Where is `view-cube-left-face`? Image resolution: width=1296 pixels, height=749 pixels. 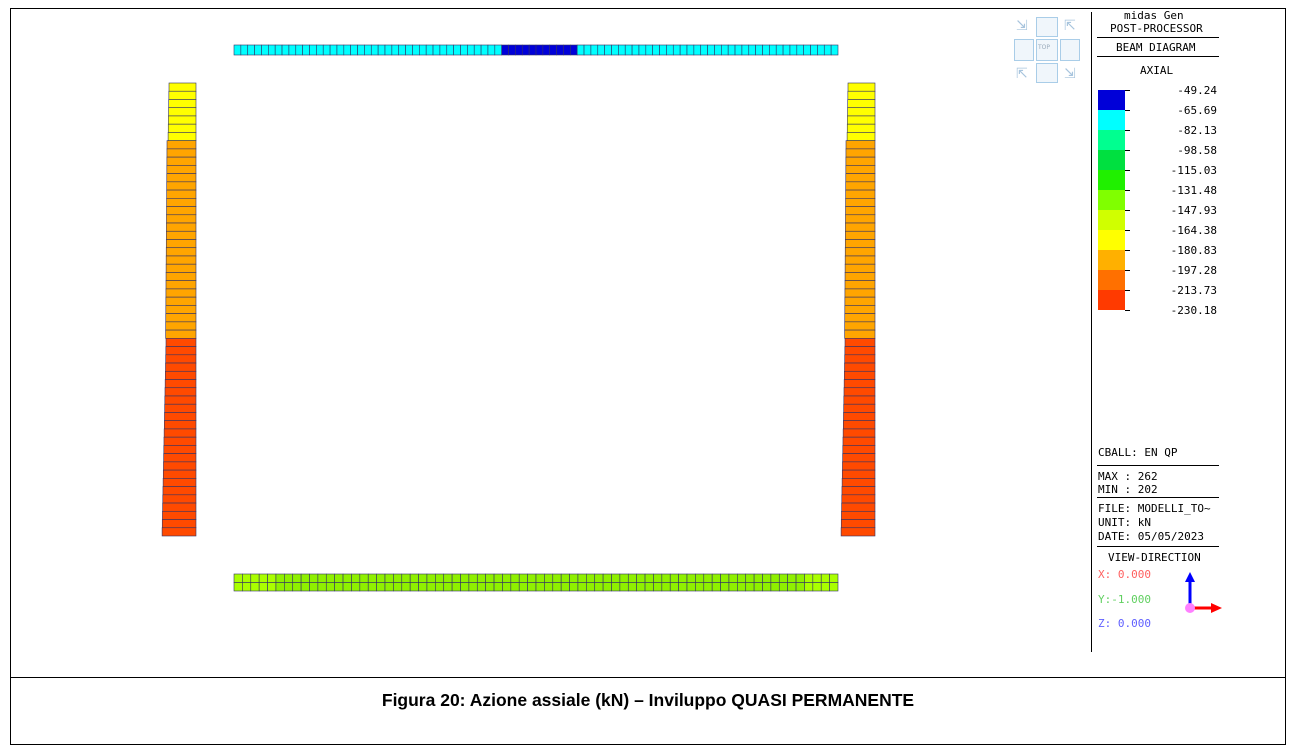 view-cube-left-face is located at coordinates (1024, 50).